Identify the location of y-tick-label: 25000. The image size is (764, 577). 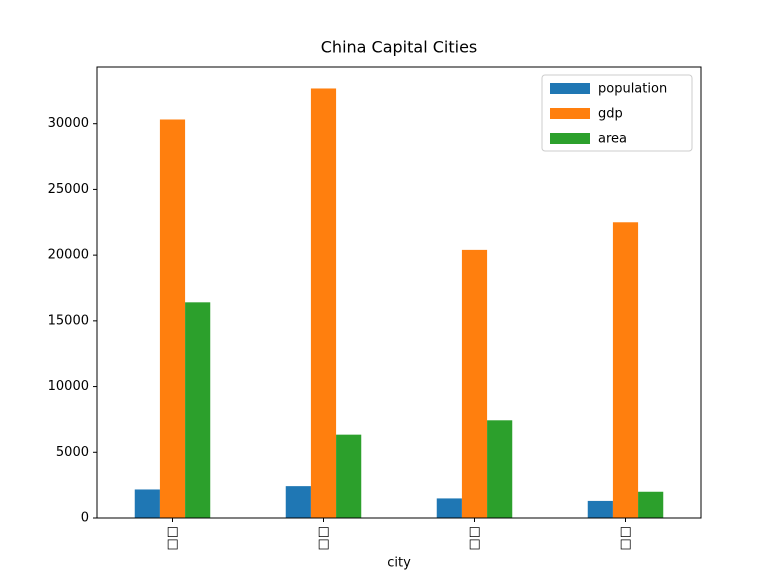
(68, 189).